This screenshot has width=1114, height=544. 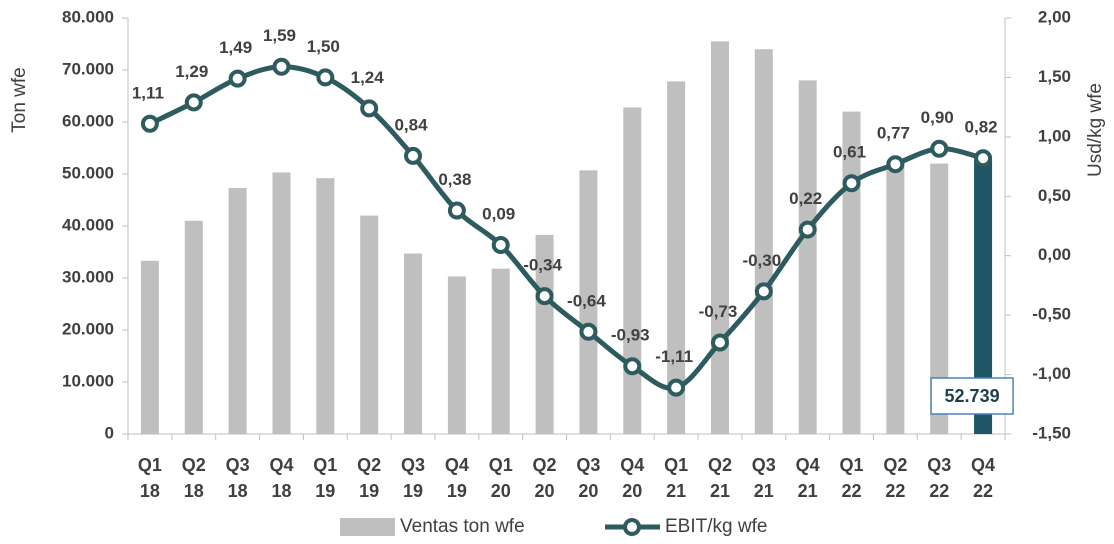 I want to click on x-tick-label: Q3 18, so click(x=237, y=478).